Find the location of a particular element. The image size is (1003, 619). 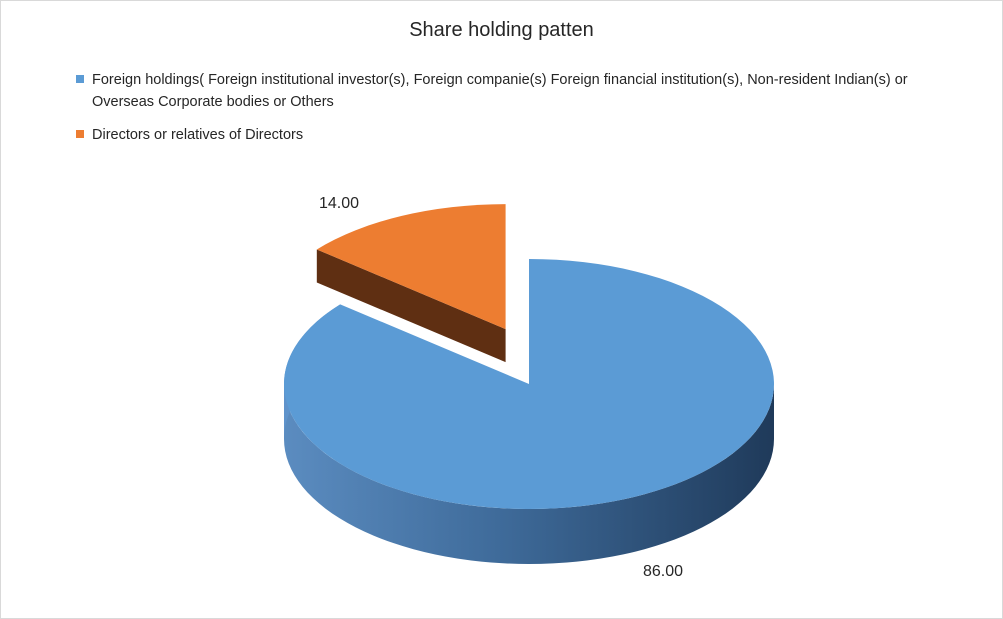

data-label-foreign-holdings: 86.00 is located at coordinates (663, 571).